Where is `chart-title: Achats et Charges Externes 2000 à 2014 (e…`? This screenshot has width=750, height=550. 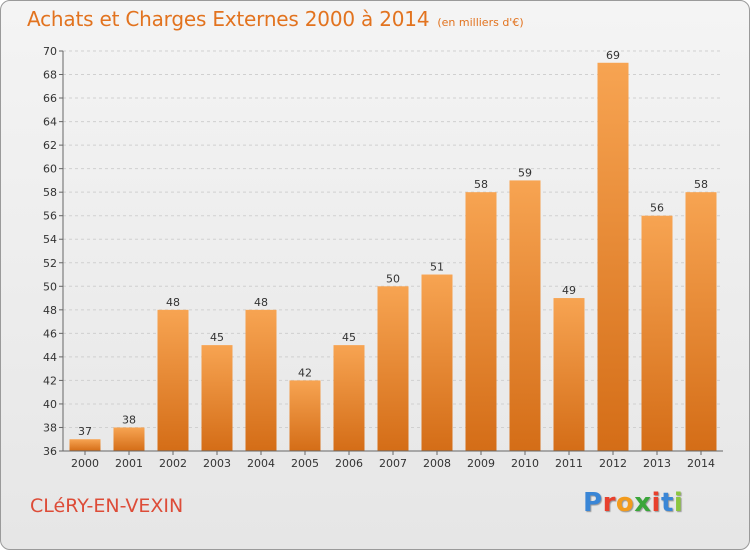
chart-title: Achats et Charges Externes 2000 à 2014 (e… is located at coordinates (275, 19).